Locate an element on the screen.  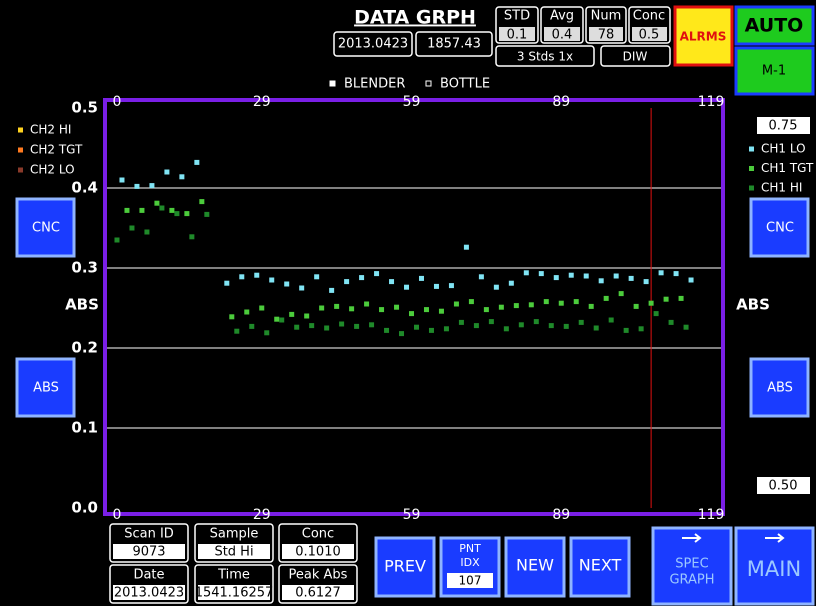
button-label: NEXT is located at coordinates (600, 565).